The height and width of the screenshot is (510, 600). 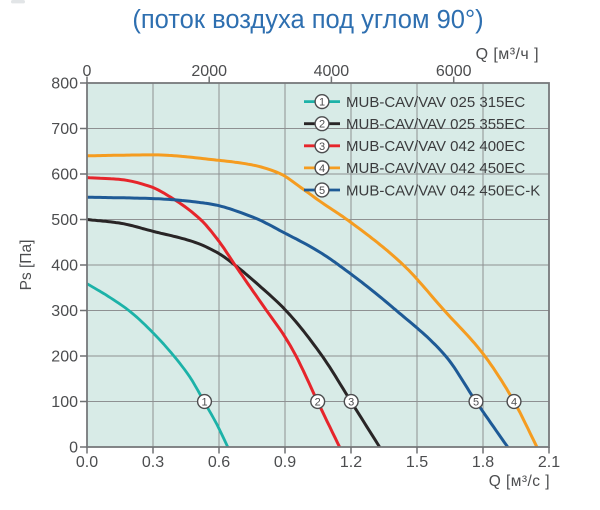 What do you see at coordinates (454, 71) in the screenshot?
I see `svg-text: 6000` at bounding box center [454, 71].